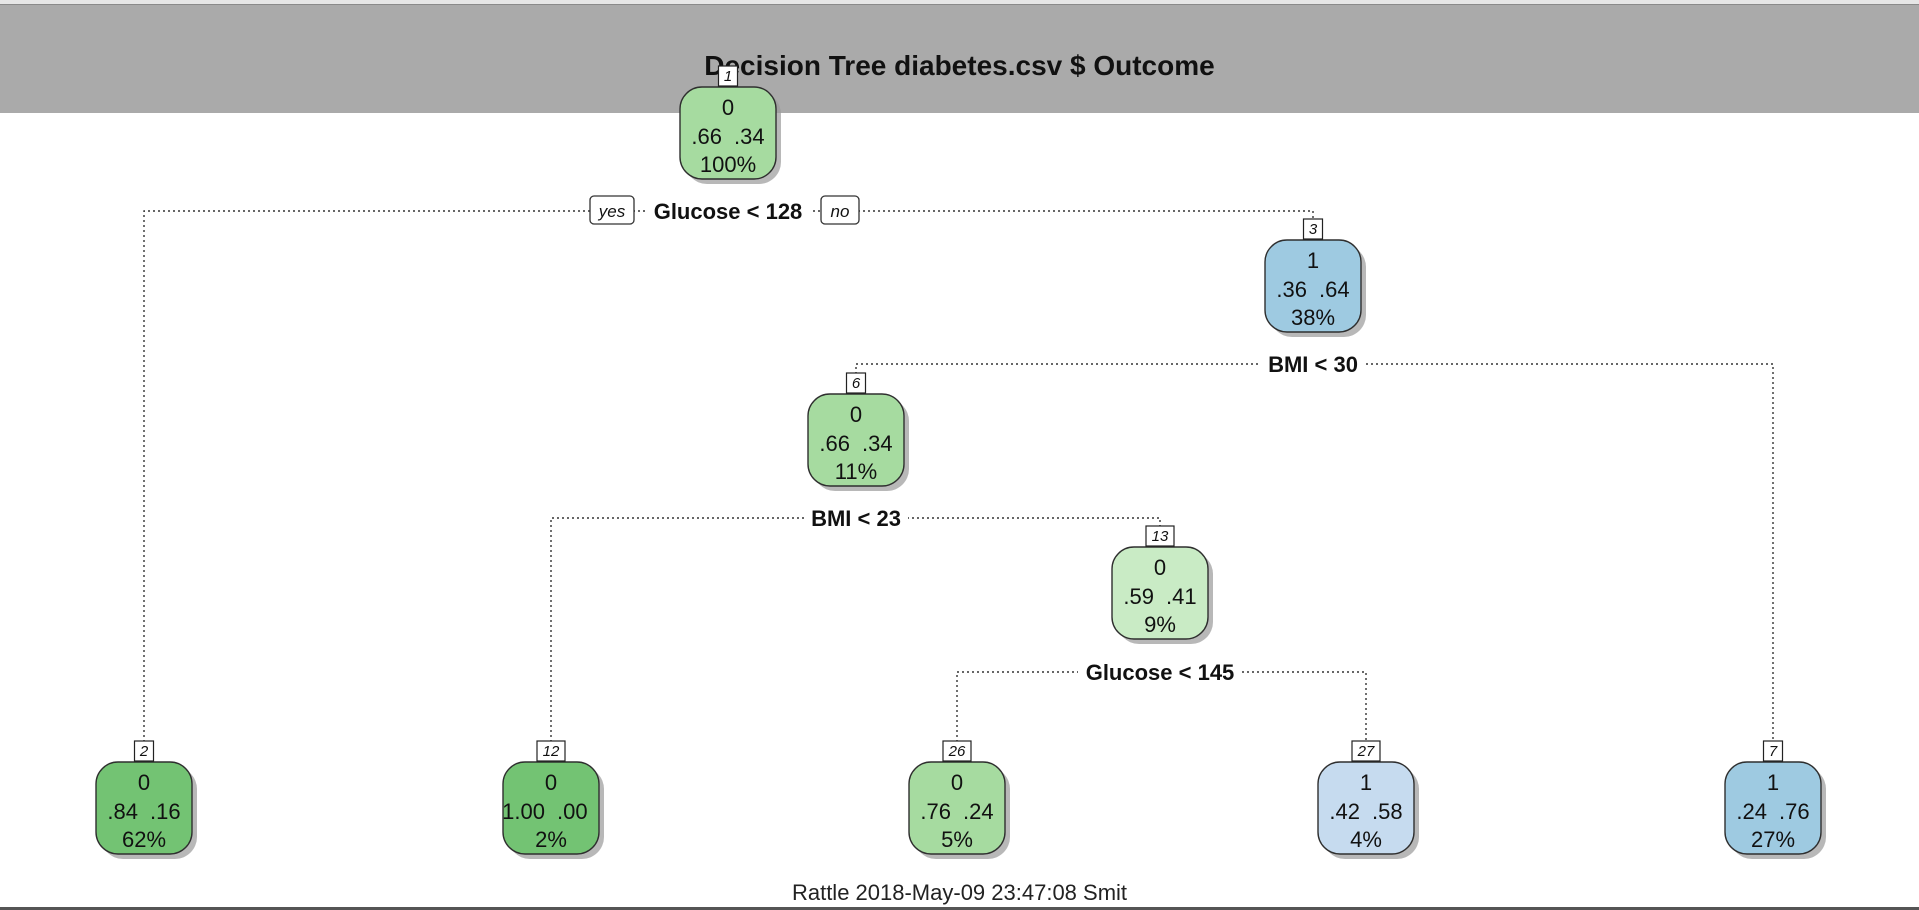  What do you see at coordinates (551, 839) in the screenshot?
I see `node-percent: 2%` at bounding box center [551, 839].